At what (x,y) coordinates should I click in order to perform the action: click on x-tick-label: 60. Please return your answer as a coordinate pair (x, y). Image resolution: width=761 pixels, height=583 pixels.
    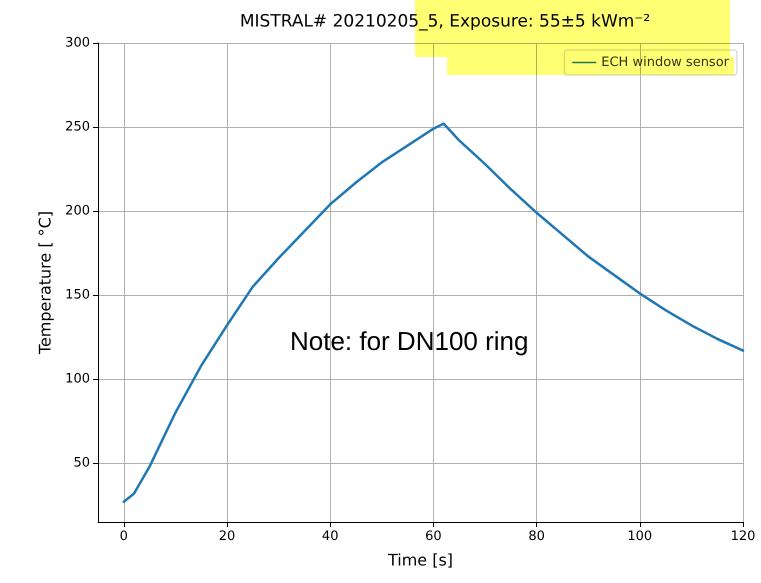
    Looking at the image, I should click on (433, 536).